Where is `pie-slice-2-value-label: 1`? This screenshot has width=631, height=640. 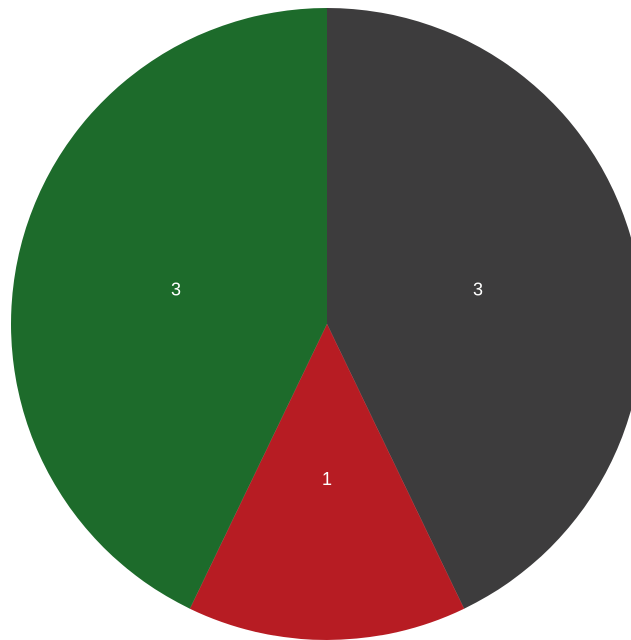
pie-slice-2-value-label: 1 is located at coordinates (327, 479).